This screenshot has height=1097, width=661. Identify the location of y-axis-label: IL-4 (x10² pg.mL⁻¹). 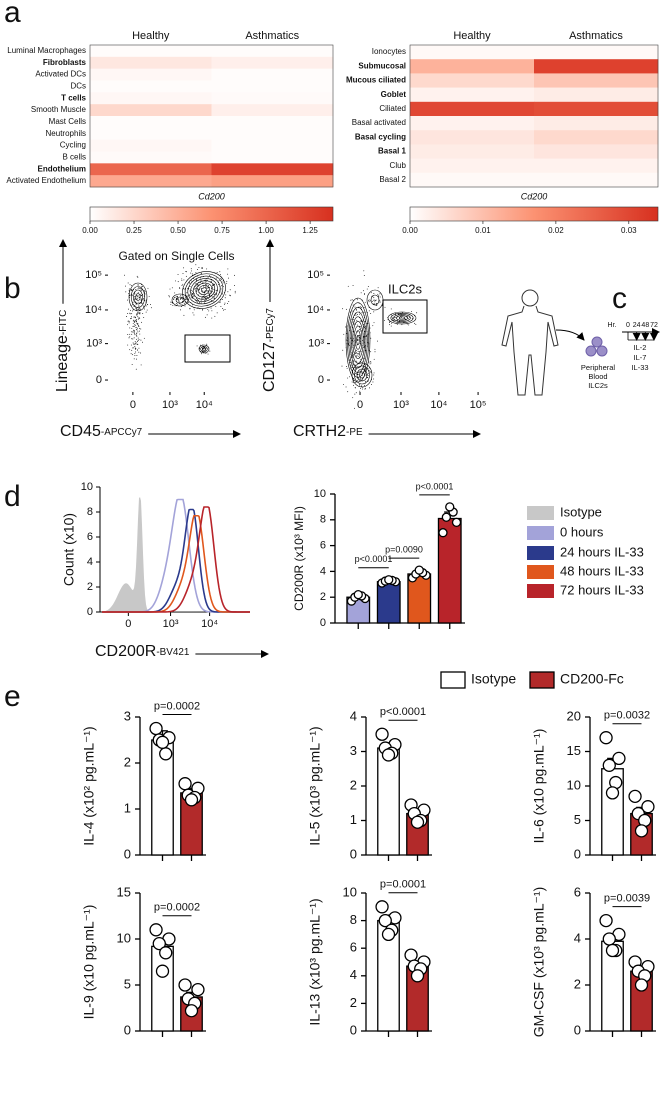
(89, 785).